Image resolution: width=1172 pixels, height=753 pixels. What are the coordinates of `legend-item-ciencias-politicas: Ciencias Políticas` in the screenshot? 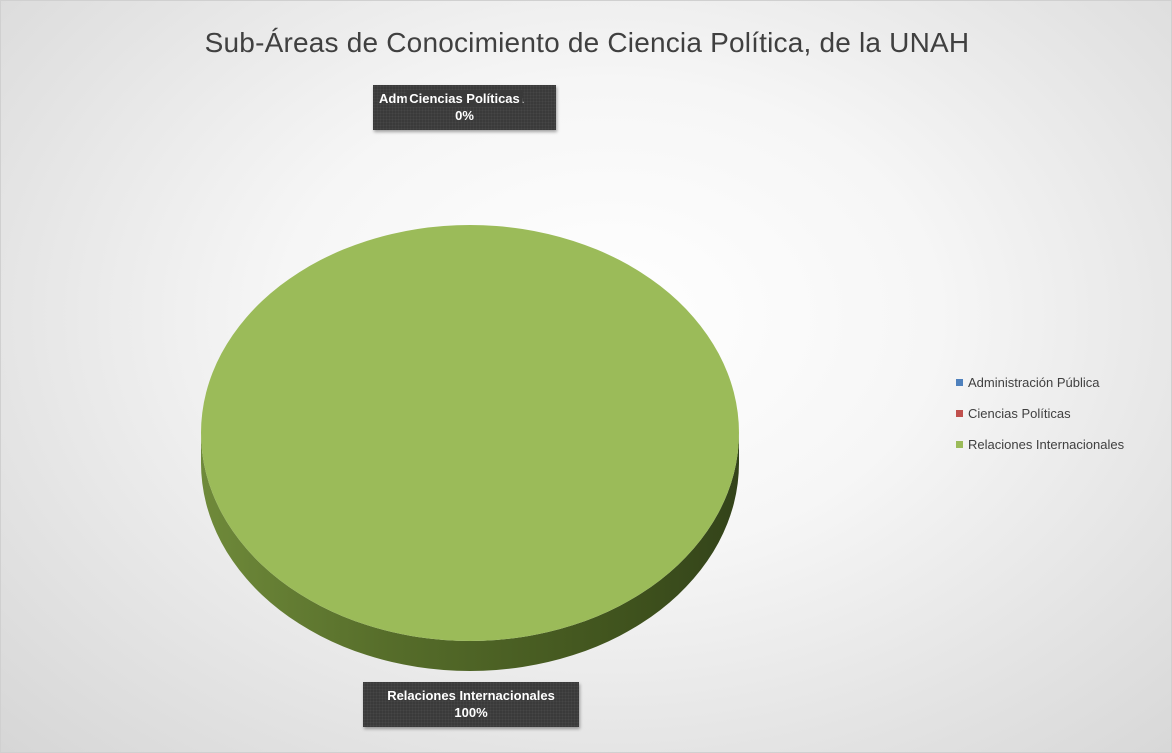 It's located at (1040, 413).